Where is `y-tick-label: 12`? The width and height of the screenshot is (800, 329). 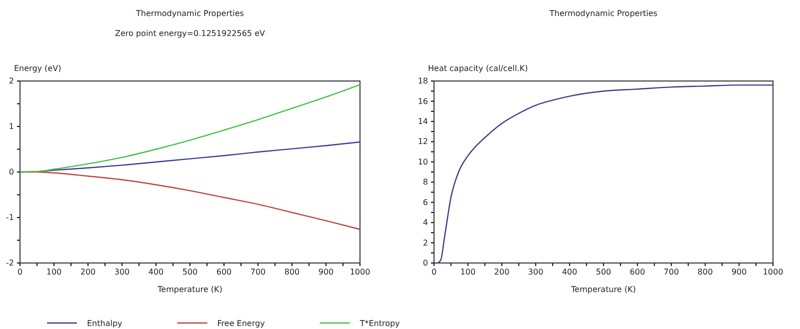 y-tick-label: 12 is located at coordinates (423, 141).